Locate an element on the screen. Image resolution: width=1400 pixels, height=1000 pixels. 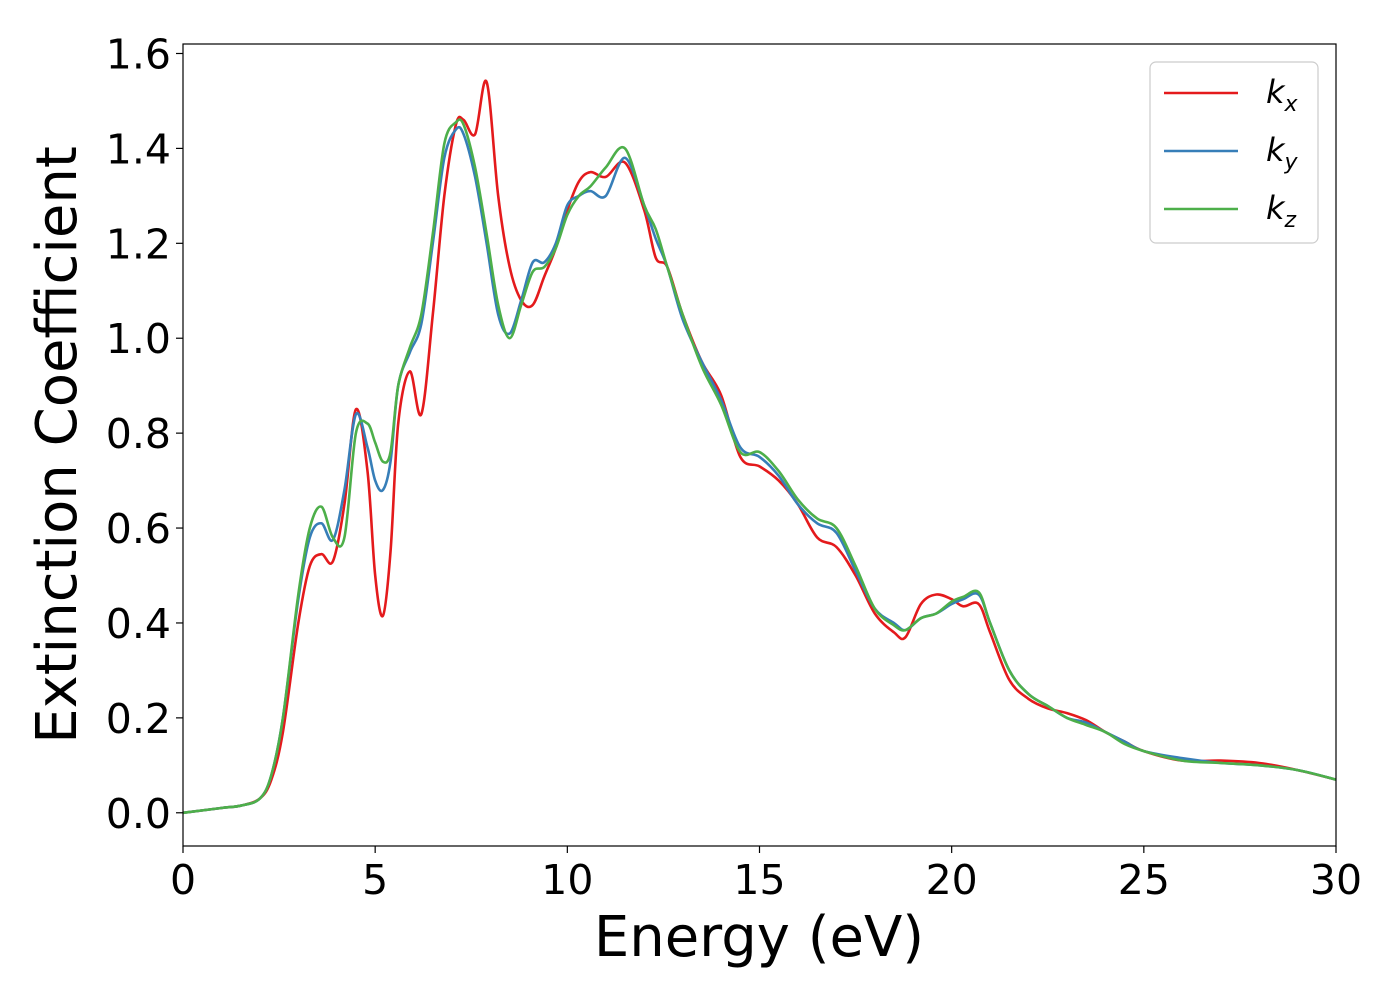
y-axis-label: Extinction Coefficient is located at coordinates (57, 445).